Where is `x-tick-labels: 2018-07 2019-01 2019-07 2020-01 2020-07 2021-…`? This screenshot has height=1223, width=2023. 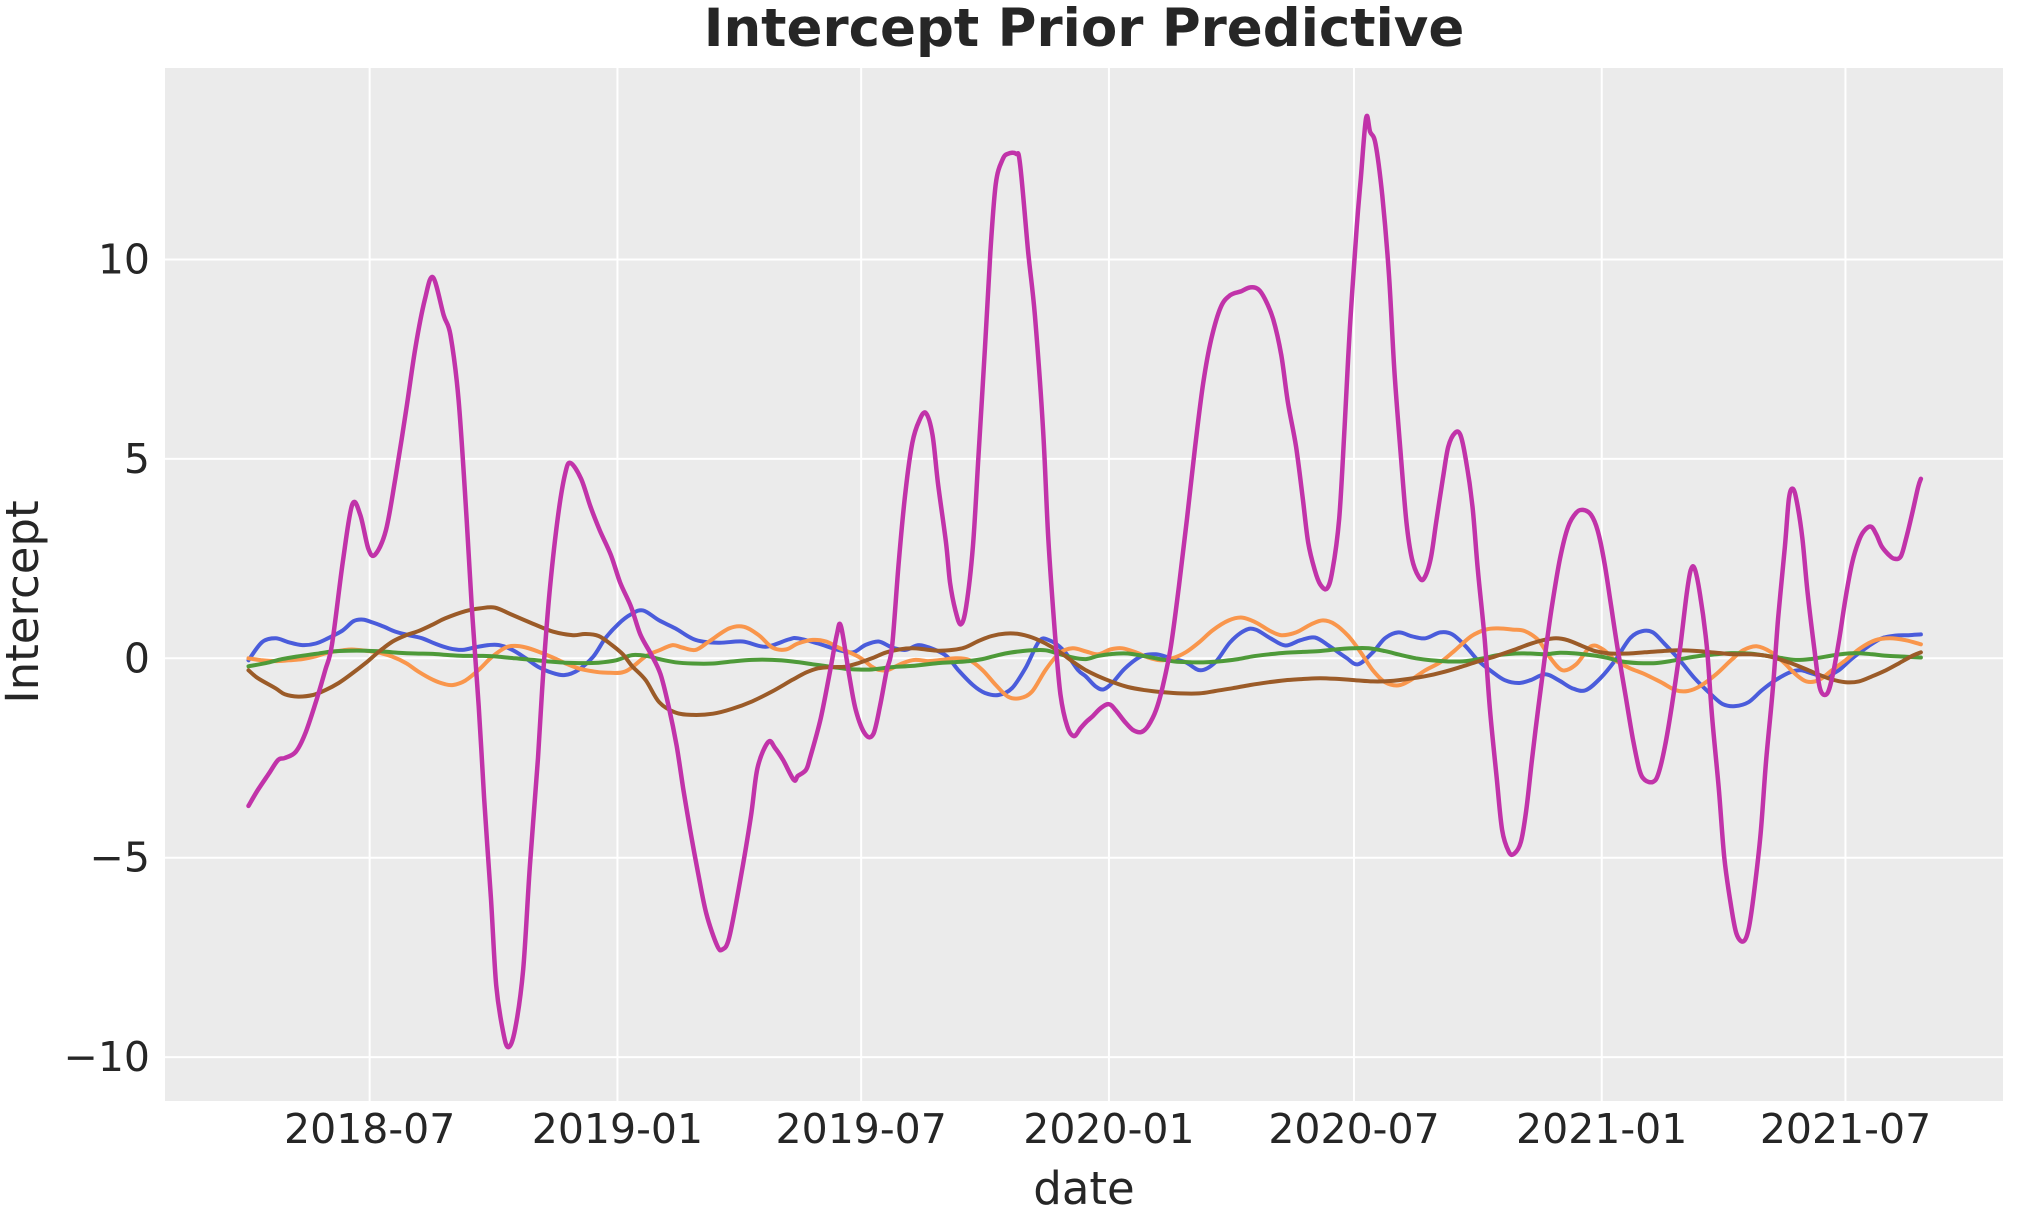
x-tick-labels: 2018-07 2019-01 2019-07 2020-01 2020-07 2021-… is located at coordinates (1107, 1129).